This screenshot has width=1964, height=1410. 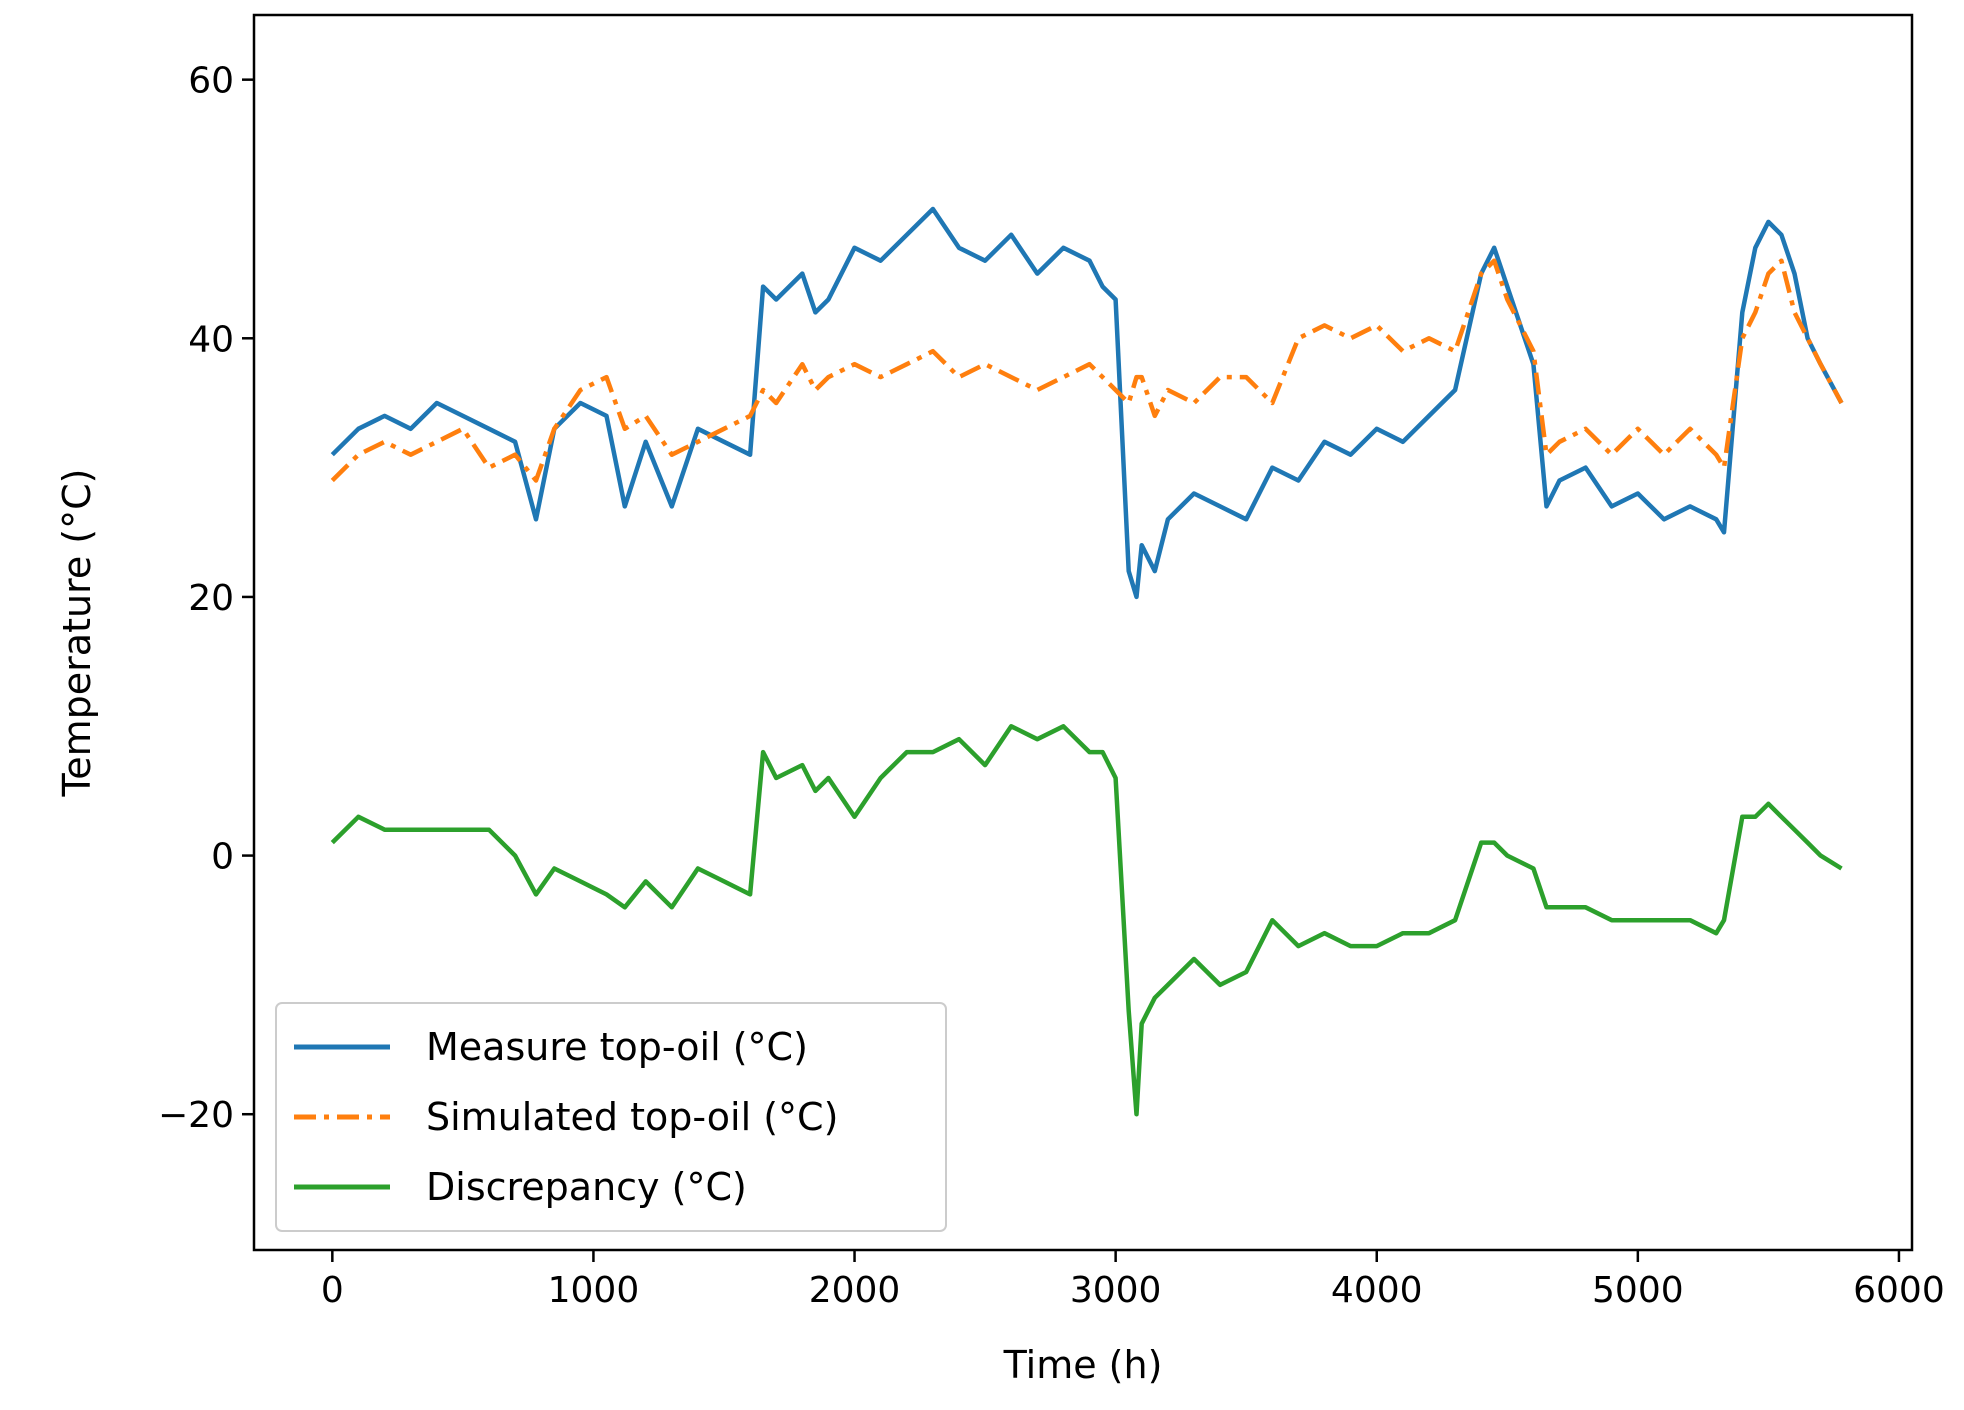 What do you see at coordinates (594, 1290) in the screenshot?
I see `x-tick-label: 1000` at bounding box center [594, 1290].